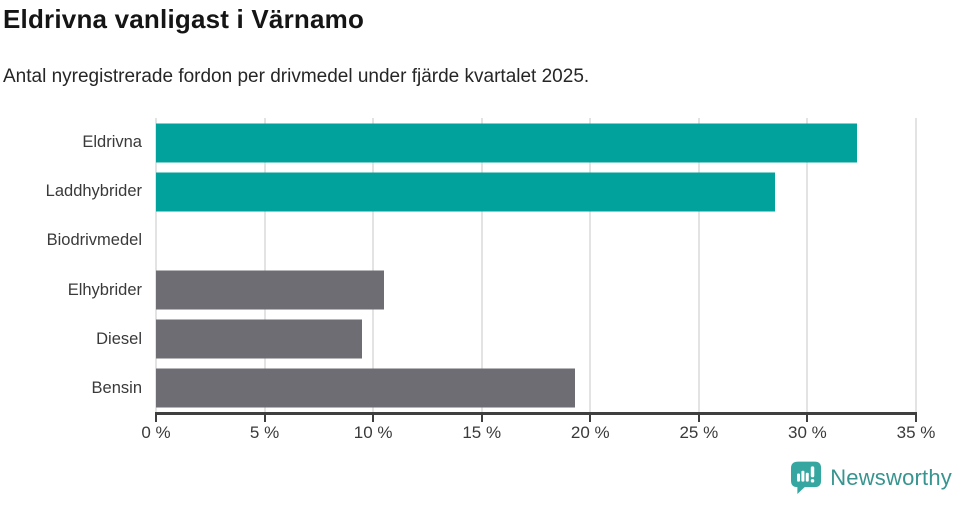 The height and width of the screenshot is (505, 960). I want to click on bar-row: Laddhybrider, so click(481, 191).